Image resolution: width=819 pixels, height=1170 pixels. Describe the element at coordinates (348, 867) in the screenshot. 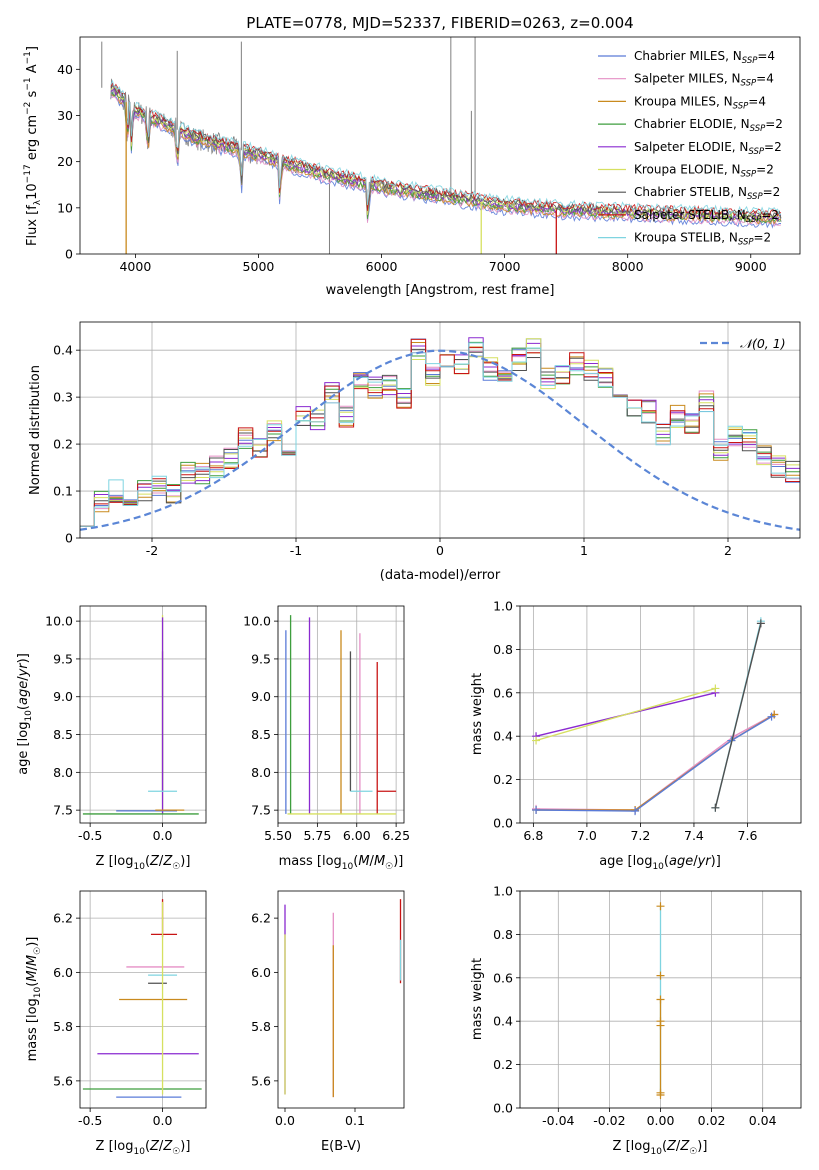

I see `x-axis-label-part: 10` at that location.